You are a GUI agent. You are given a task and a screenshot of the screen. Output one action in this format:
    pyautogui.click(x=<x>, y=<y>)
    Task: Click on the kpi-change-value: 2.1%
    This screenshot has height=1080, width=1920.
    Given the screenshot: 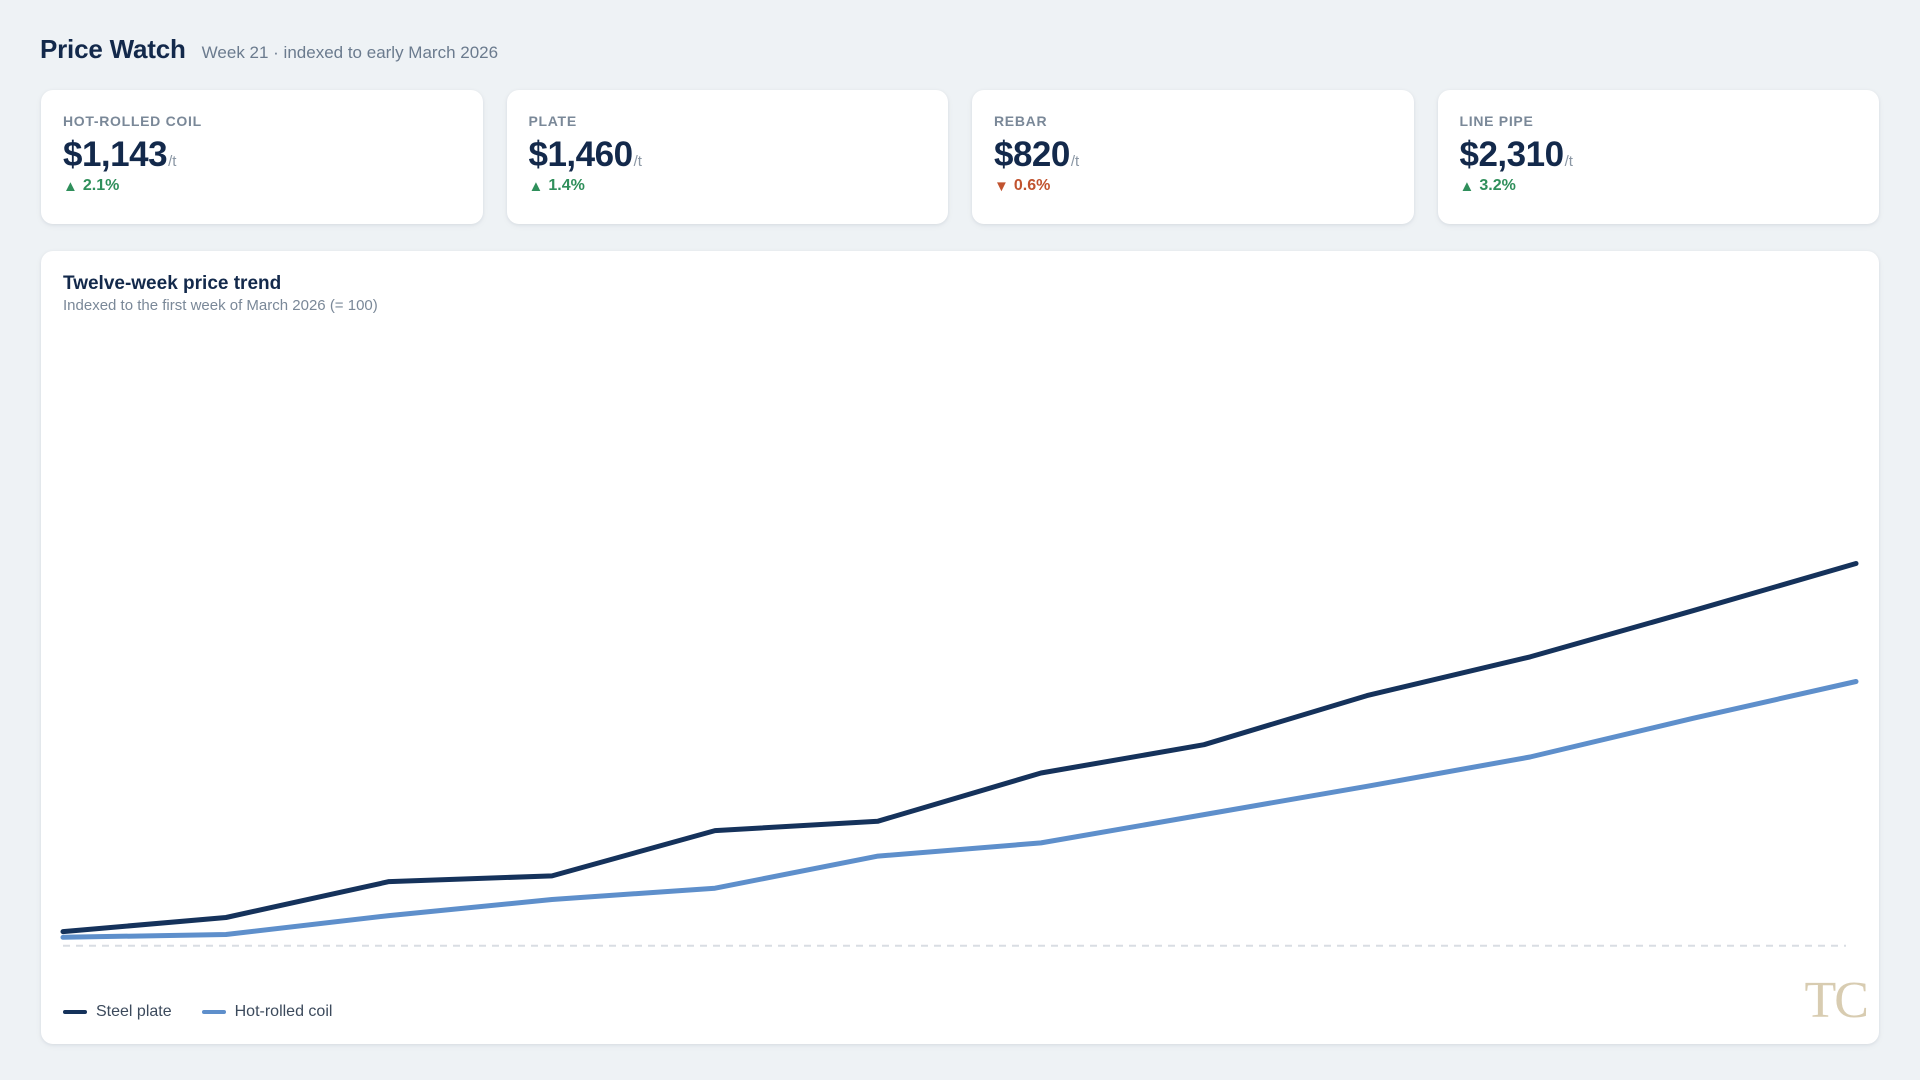 What is the action you would take?
    pyautogui.click(x=101, y=185)
    